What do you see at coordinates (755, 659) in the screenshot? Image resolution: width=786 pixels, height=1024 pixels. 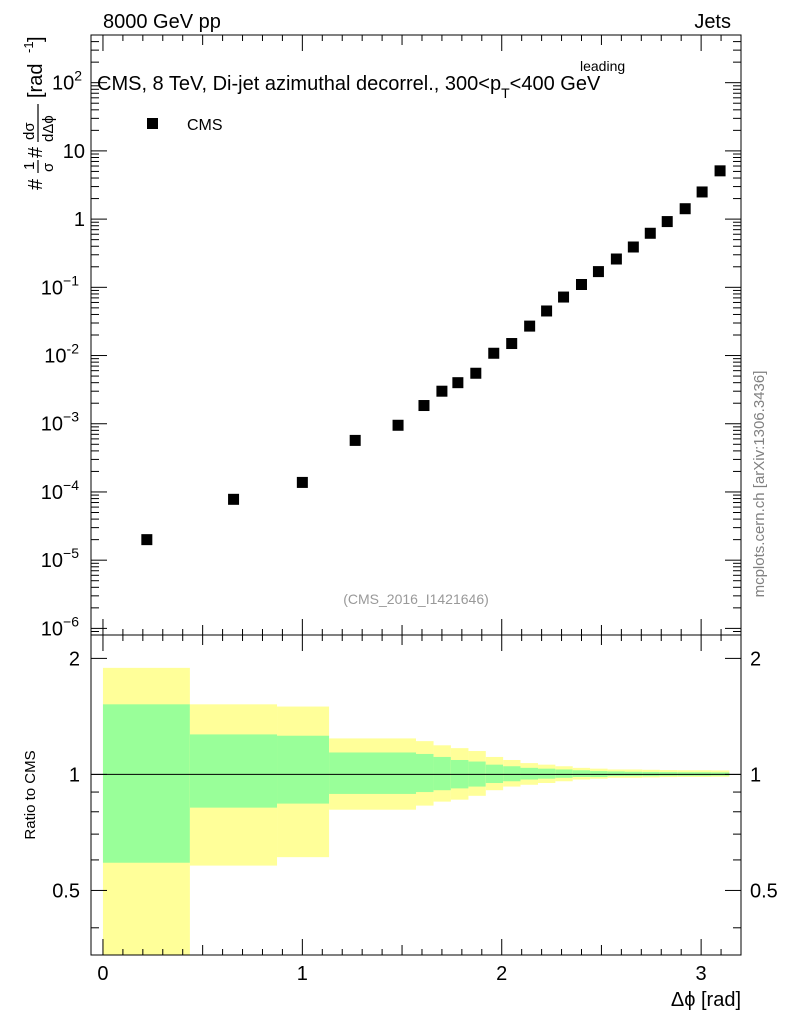 I see `ratio-ytick-label-right: 2` at bounding box center [755, 659].